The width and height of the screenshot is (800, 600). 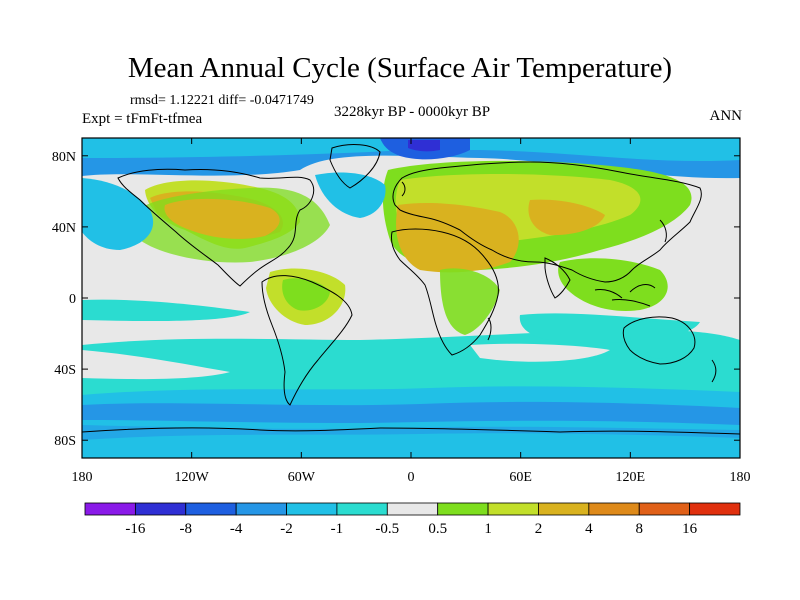 What do you see at coordinates (437, 529) in the screenshot?
I see `colorbar-label: 0.5` at bounding box center [437, 529].